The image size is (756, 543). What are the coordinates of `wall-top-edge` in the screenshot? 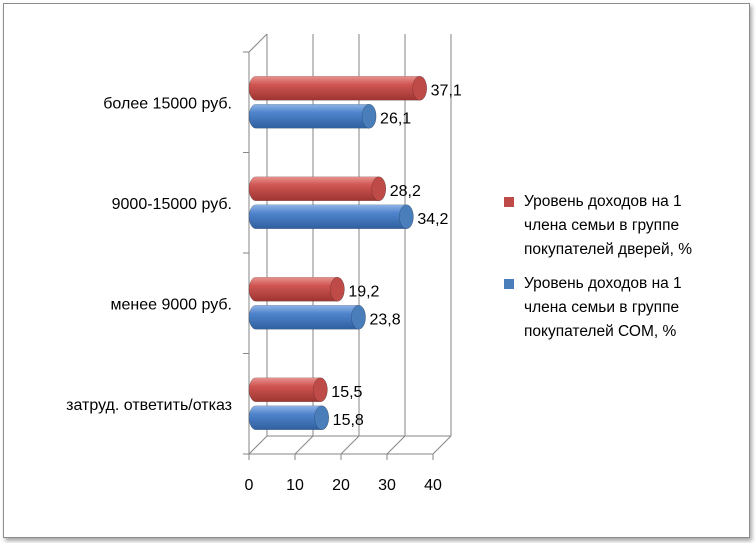 It's located at (258, 43).